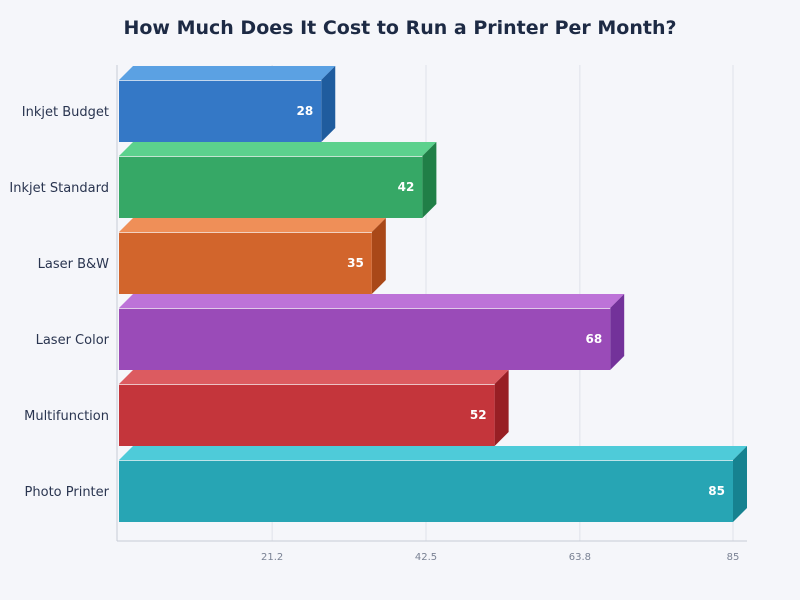 Image resolution: width=800 pixels, height=600 pixels. I want to click on x-tick-label: 21.2, so click(272, 557).